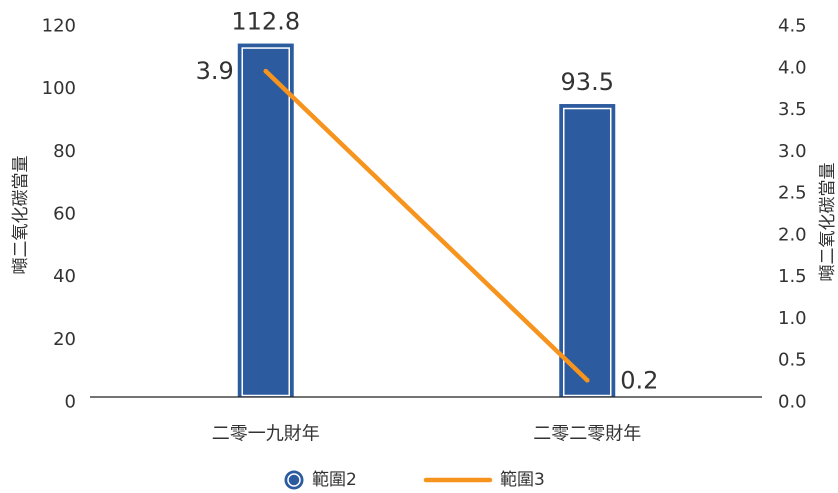  I want to click on left-axis-title: 噸二氧化碳當量, so click(21, 215).